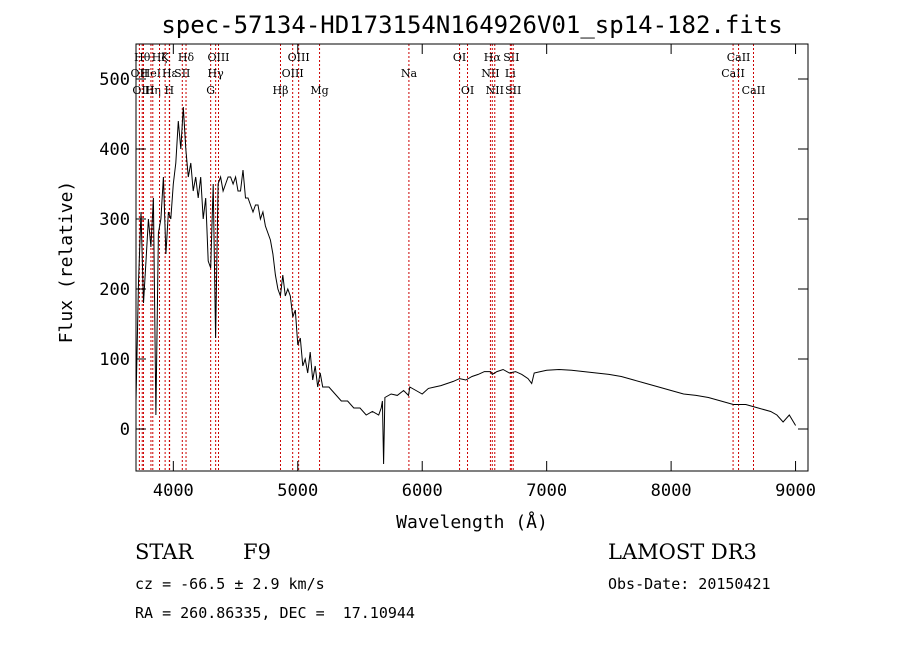 This screenshot has width=900, height=649. What do you see at coordinates (151, 73) in the screenshot?
I see `line-marker-label: HeI` at bounding box center [151, 73].